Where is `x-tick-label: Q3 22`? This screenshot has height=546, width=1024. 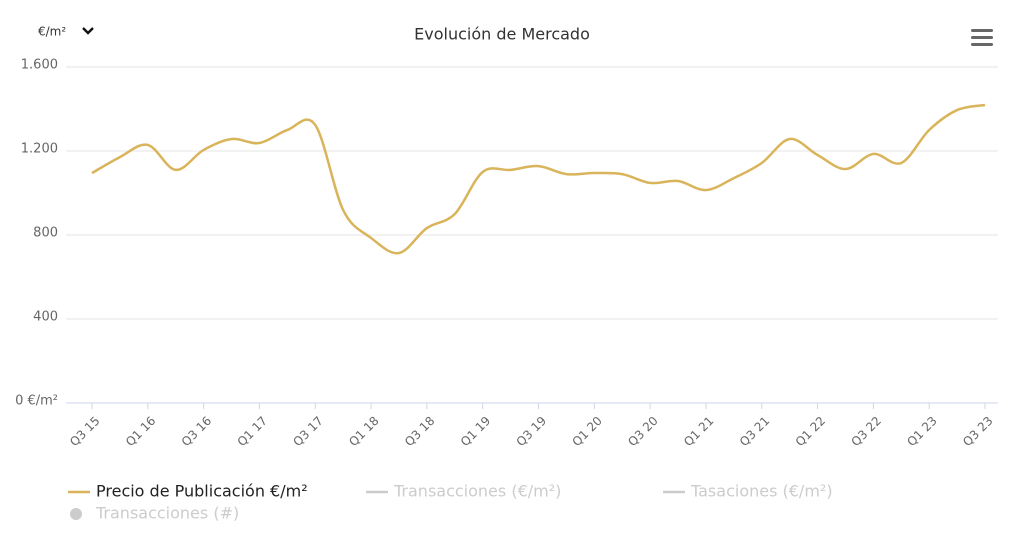
x-tick-label: Q3 22 is located at coordinates (865, 431).